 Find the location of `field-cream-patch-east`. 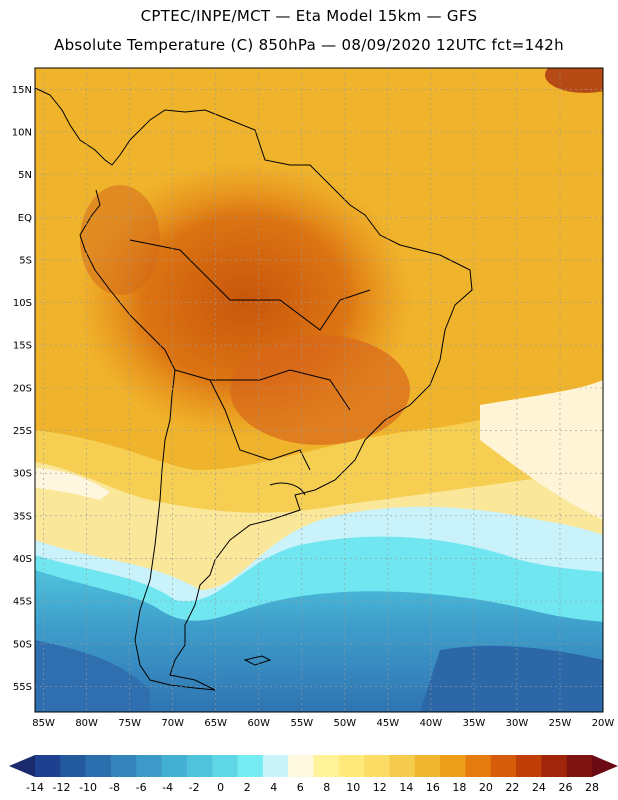

field-cream-patch-east is located at coordinates (541, 450).